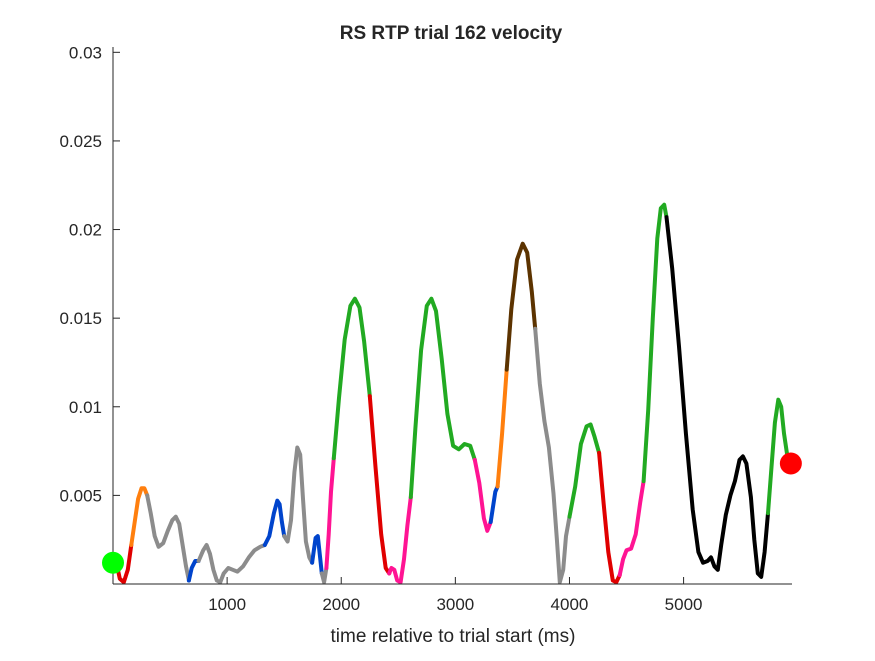 Image resolution: width=875 pixels, height=661 pixels. Describe the element at coordinates (85, 407) in the screenshot. I see `y-tick-label: 0.01` at that location.